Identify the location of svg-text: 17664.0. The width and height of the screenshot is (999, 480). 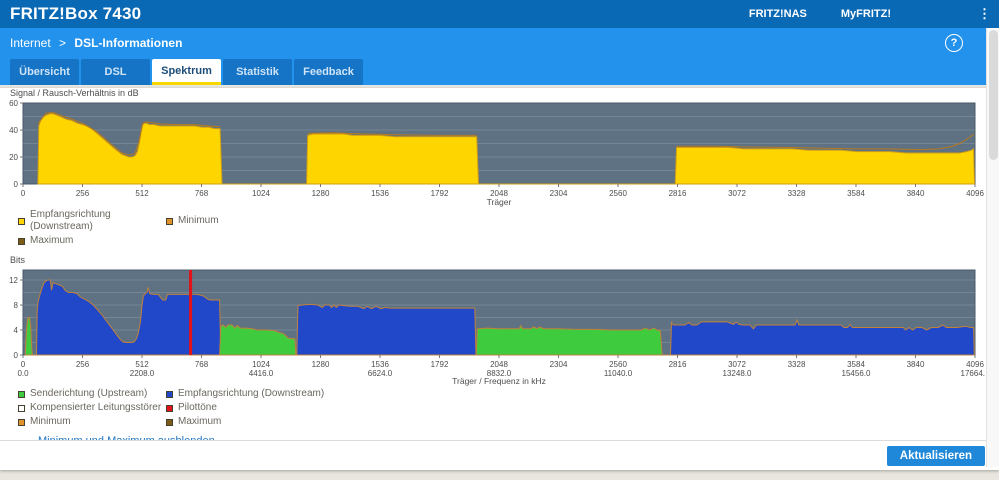
(973, 373).